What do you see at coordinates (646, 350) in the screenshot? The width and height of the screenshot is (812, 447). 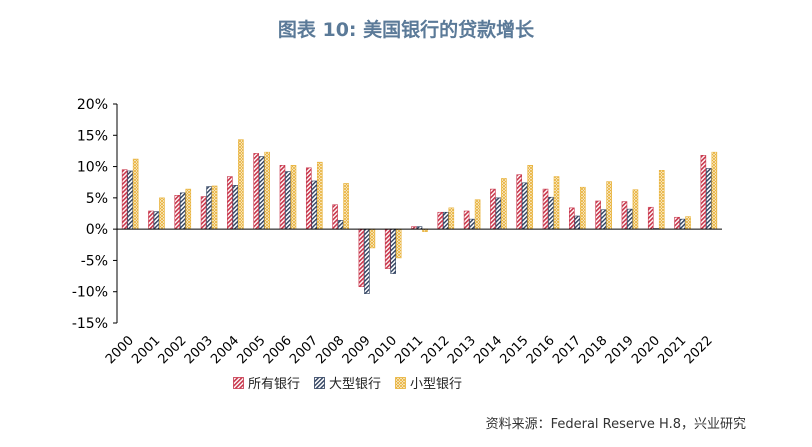 I see `x-tick-label: 2020` at bounding box center [646, 350].